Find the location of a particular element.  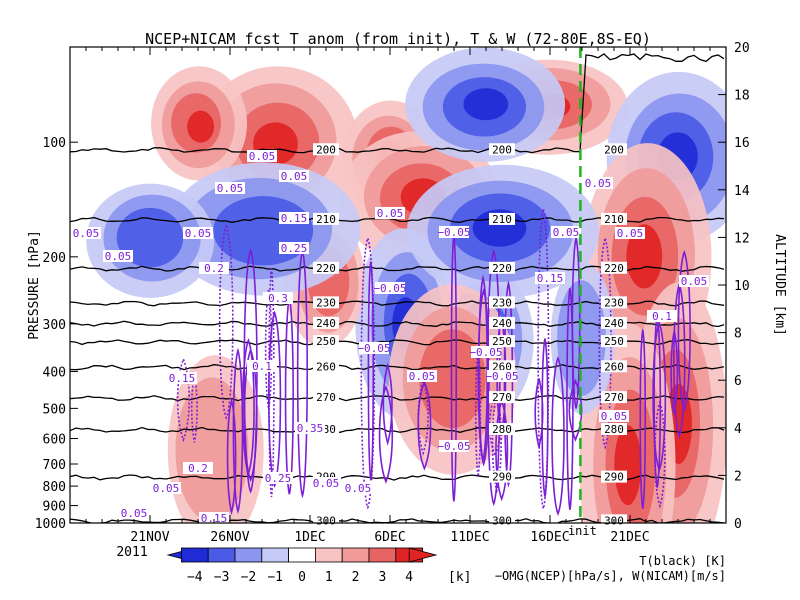

vertical-velocity-label: 0.15 is located at coordinates (550, 278).